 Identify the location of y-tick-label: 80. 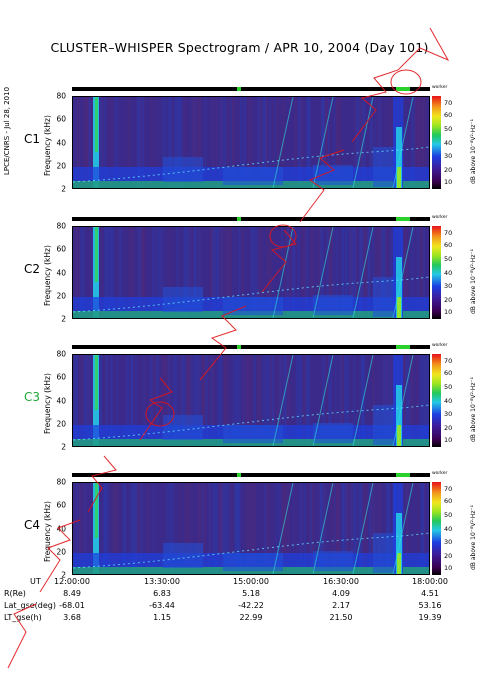
(61, 226).